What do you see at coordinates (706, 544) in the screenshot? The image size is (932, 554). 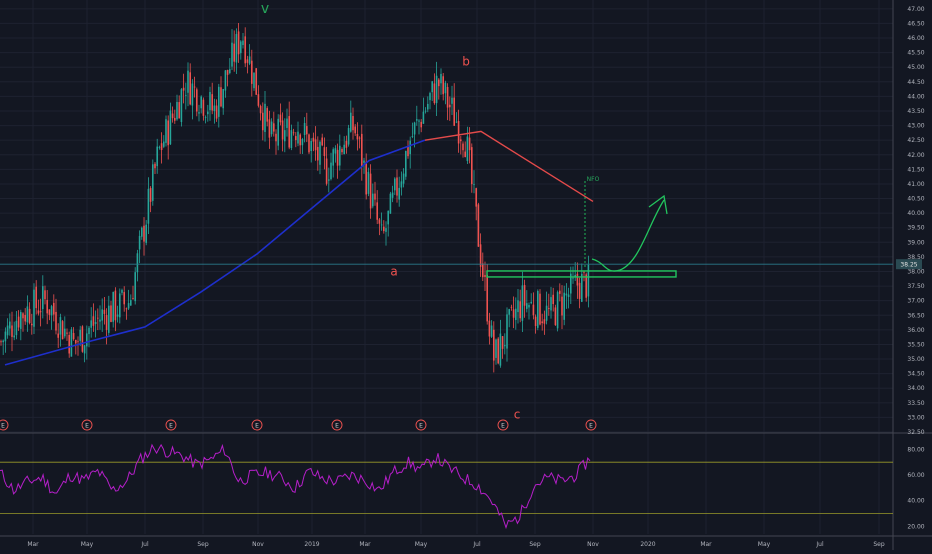 I see `x-tick-label: Mar` at bounding box center [706, 544].